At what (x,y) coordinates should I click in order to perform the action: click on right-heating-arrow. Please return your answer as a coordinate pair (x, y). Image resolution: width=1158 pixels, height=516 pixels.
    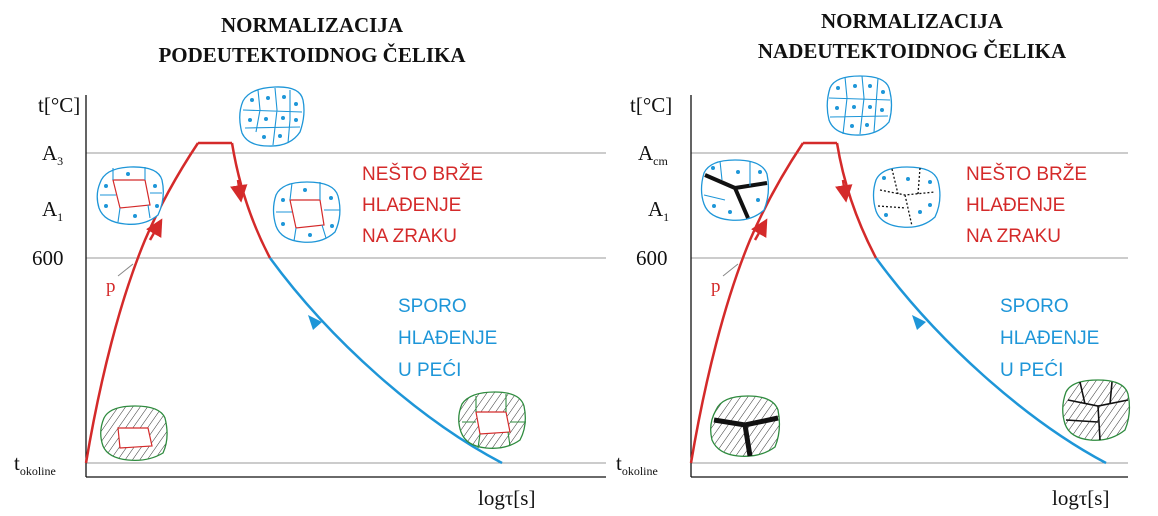
    Looking at the image, I should click on (759, 229).